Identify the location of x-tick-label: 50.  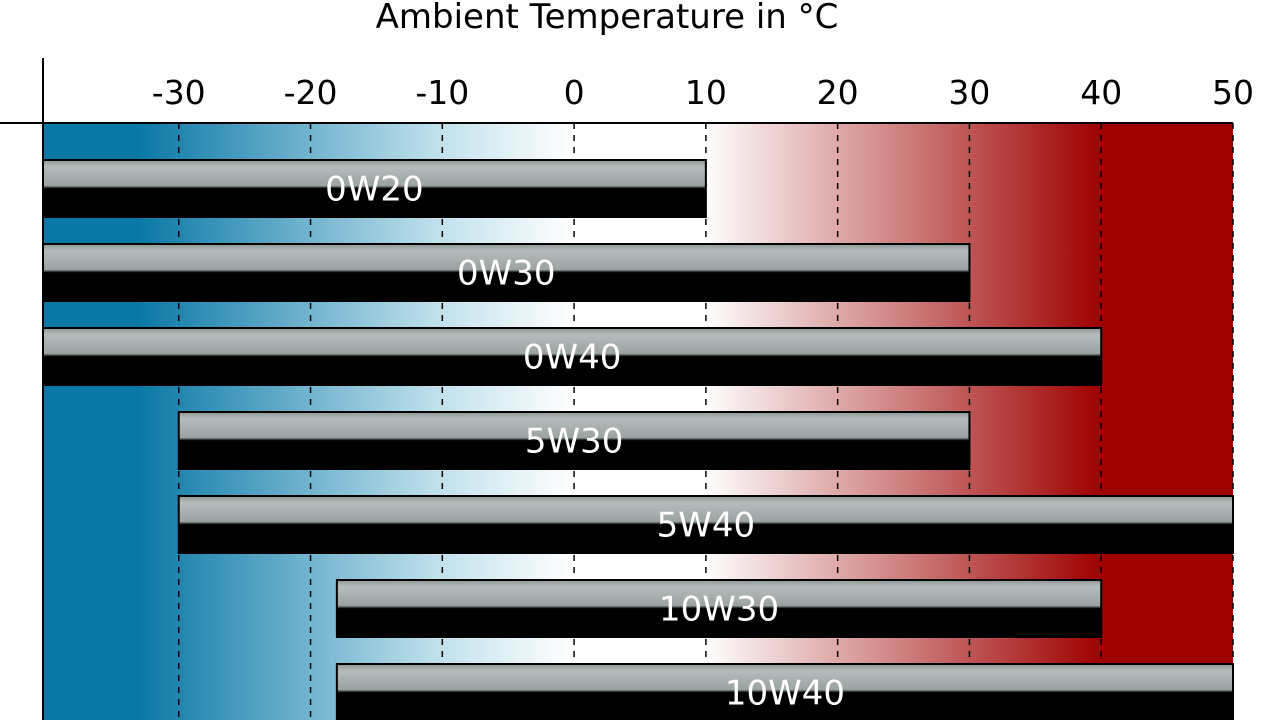
(1233, 92).